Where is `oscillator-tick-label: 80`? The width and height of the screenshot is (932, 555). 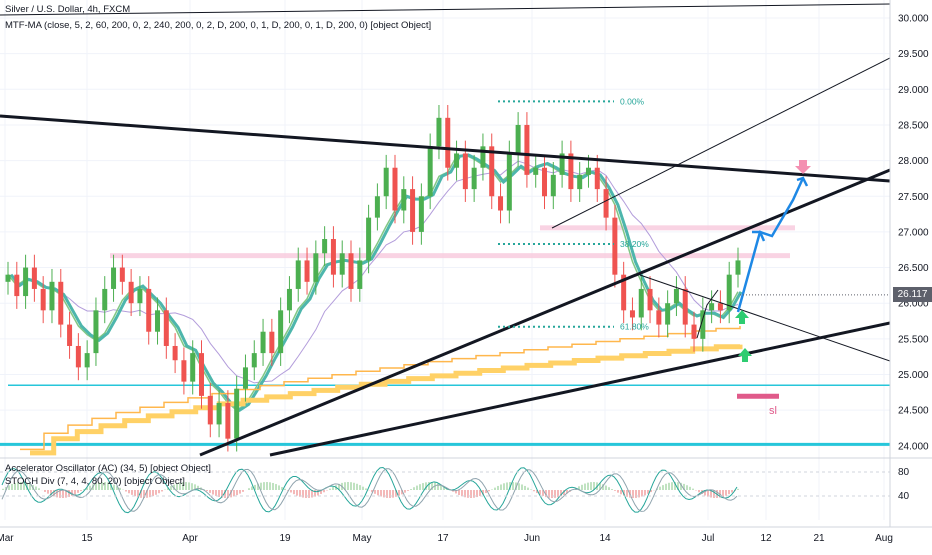 oscillator-tick-label: 80 is located at coordinates (904, 472).